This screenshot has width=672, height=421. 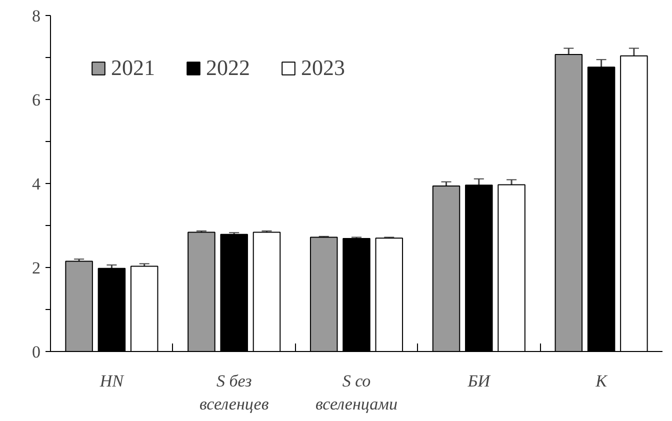 I want to click on x-tick-label: БИ, so click(x=479, y=381).